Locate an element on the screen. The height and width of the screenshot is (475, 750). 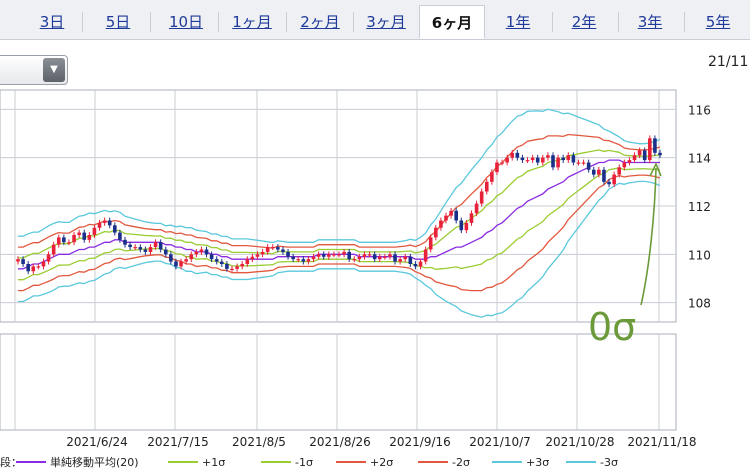
tab-3-days: 3日 is located at coordinates (52, 22).